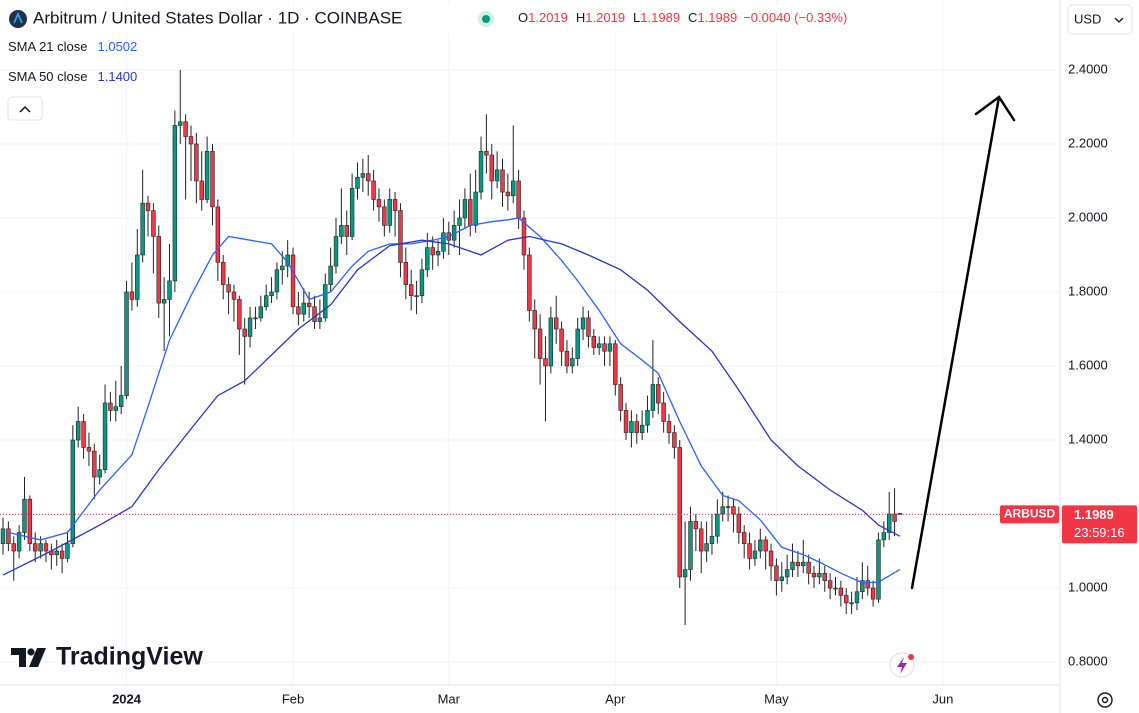 Image resolution: width=1139 pixels, height=713 pixels. Describe the element at coordinates (902, 665) in the screenshot. I see `lightning-icon` at that location.